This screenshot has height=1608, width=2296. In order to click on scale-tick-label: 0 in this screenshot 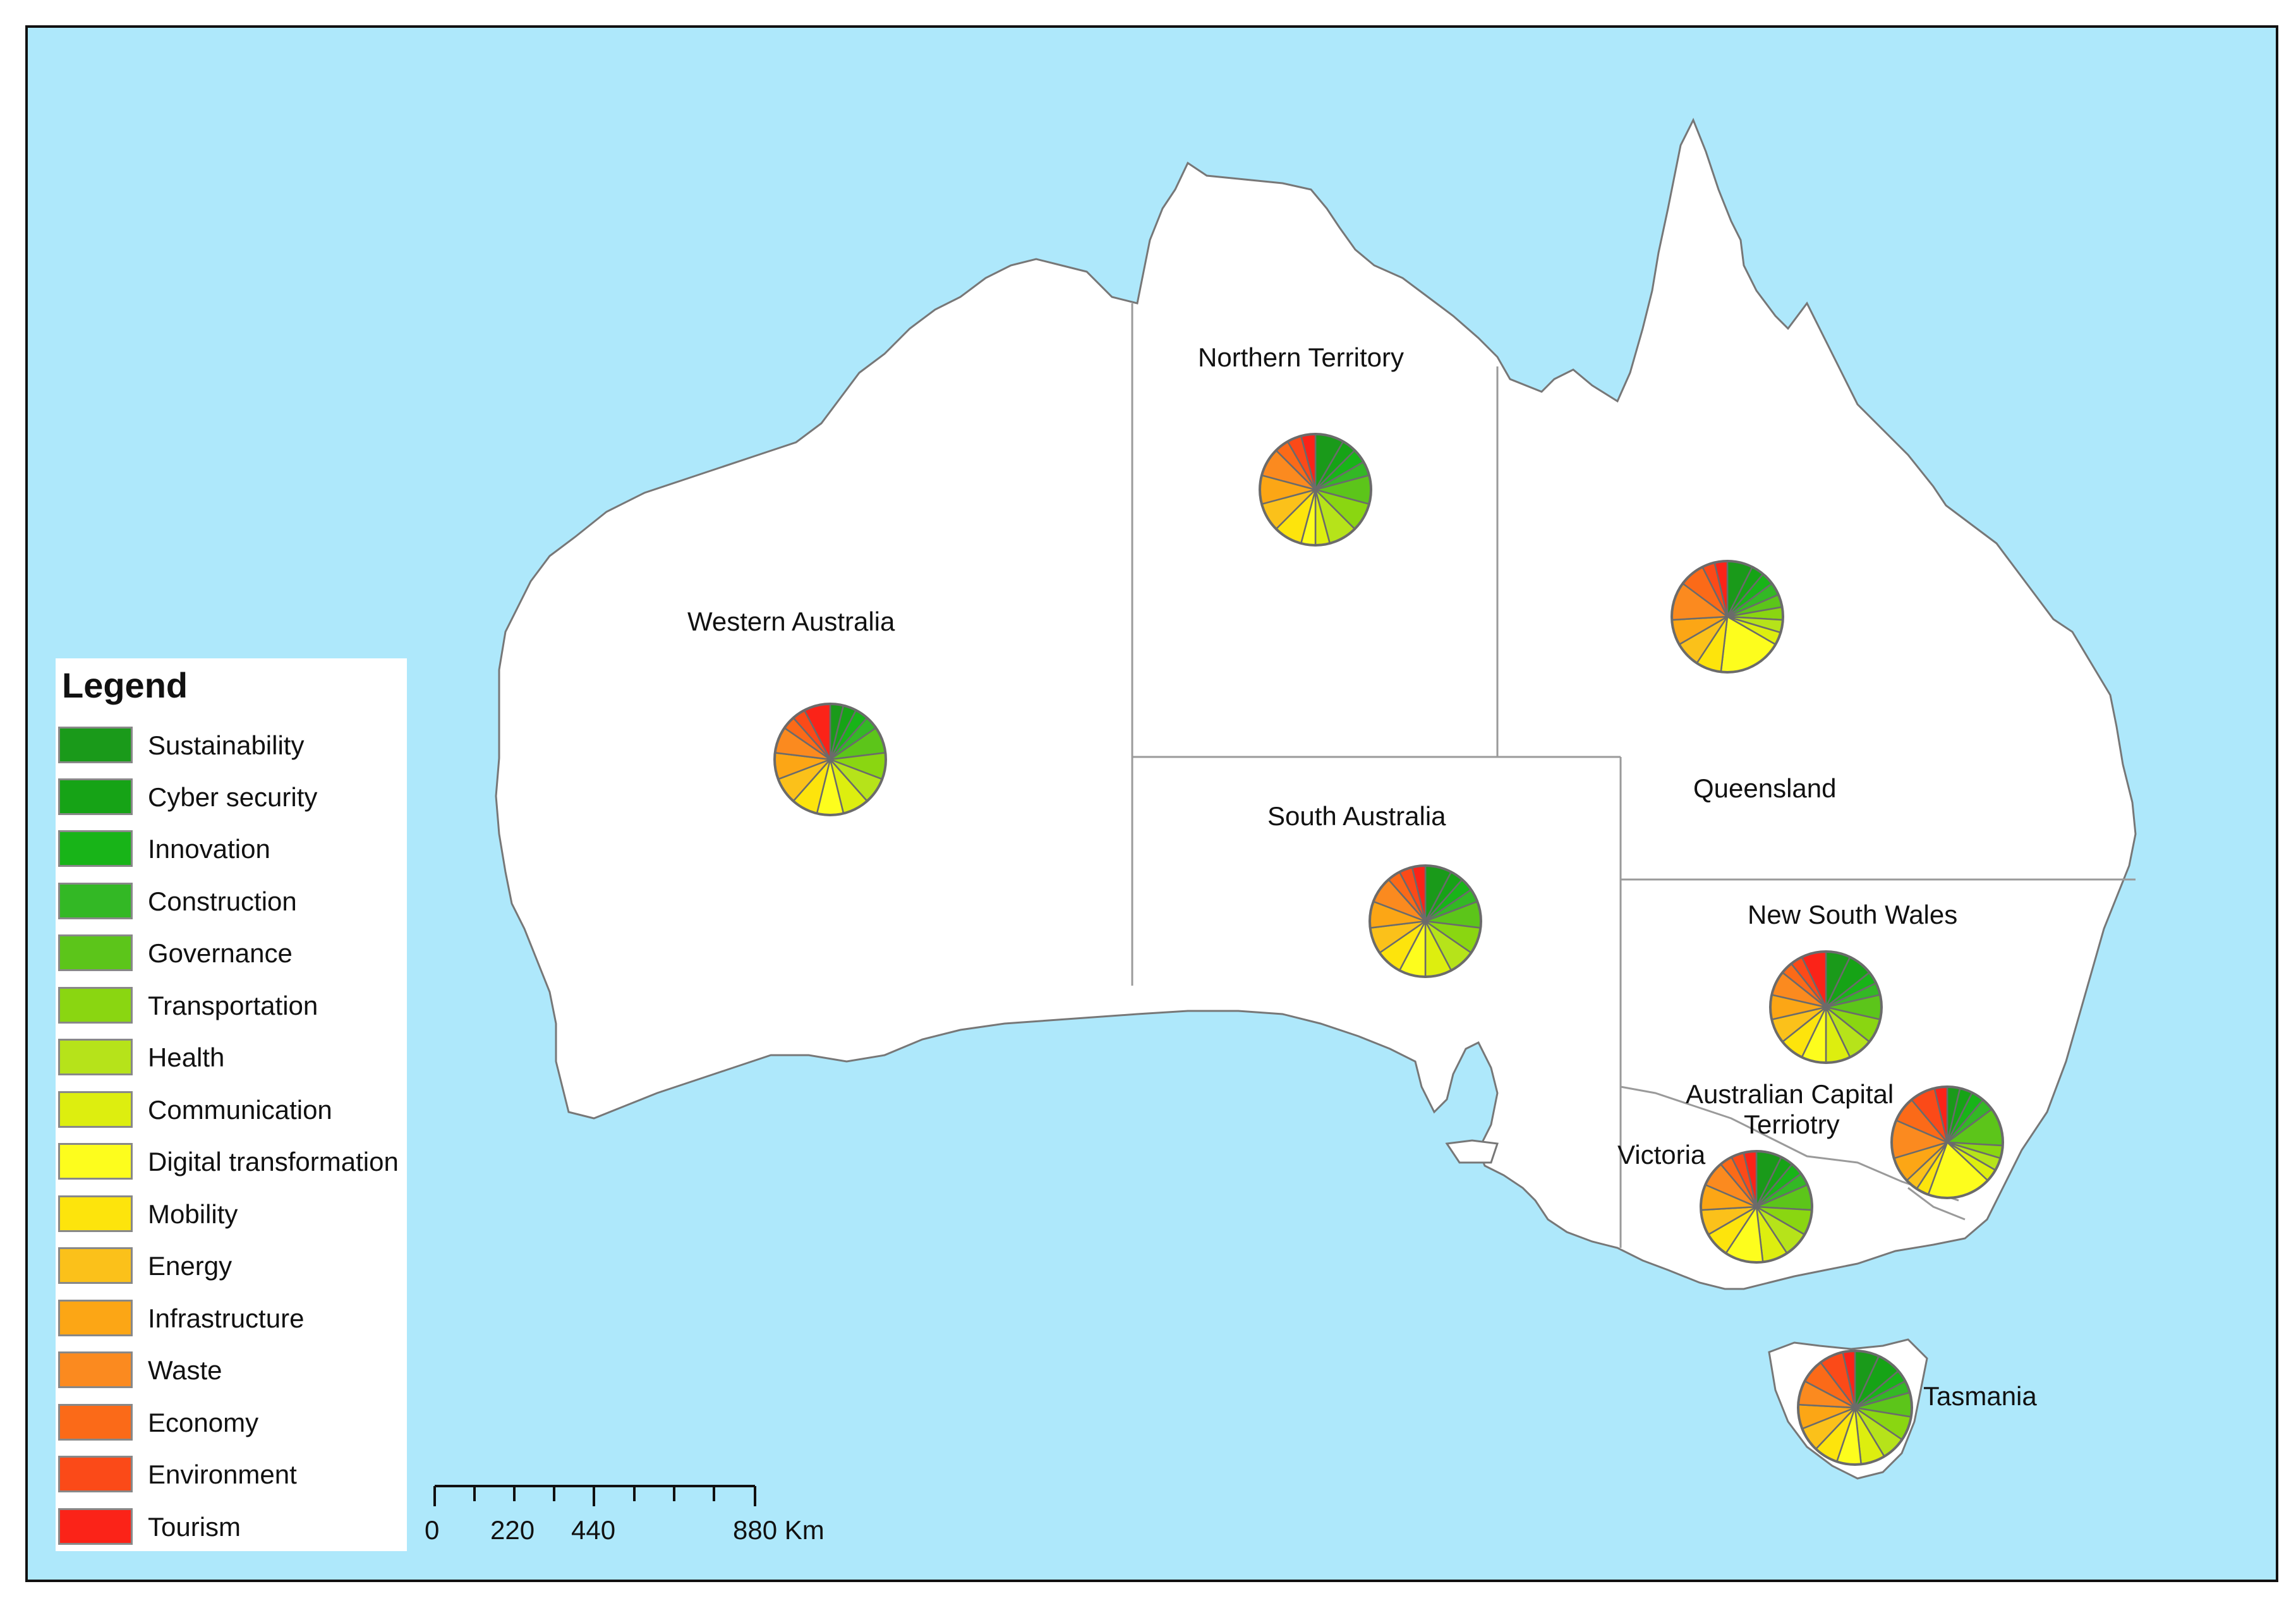, I will do `click(432, 1530)`.